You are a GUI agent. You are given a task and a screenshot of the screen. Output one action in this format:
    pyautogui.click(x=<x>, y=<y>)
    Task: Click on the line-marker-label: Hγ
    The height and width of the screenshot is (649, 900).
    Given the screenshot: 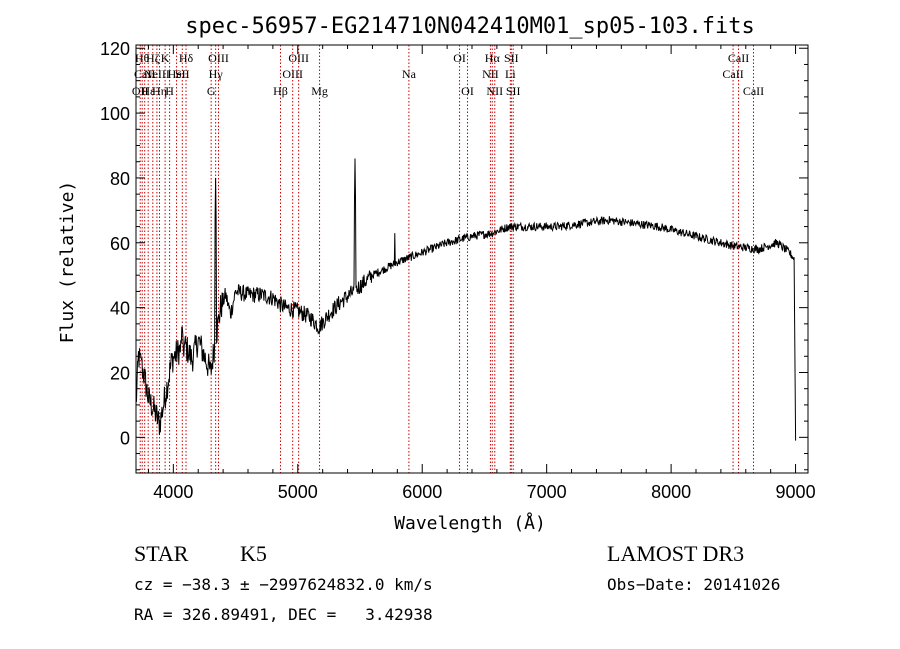 What is the action you would take?
    pyautogui.click(x=216, y=74)
    